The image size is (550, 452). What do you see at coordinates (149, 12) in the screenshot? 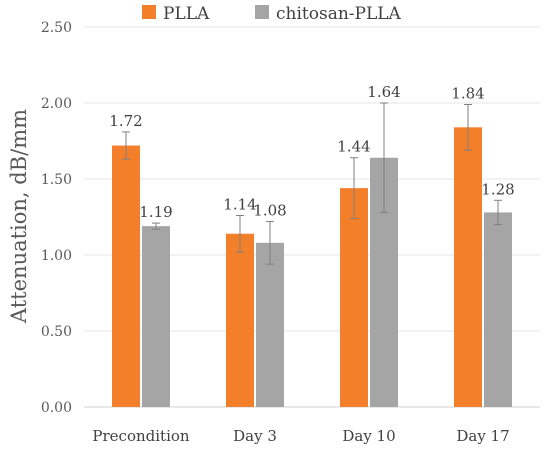
I see `legend-swatch-plla` at bounding box center [149, 12].